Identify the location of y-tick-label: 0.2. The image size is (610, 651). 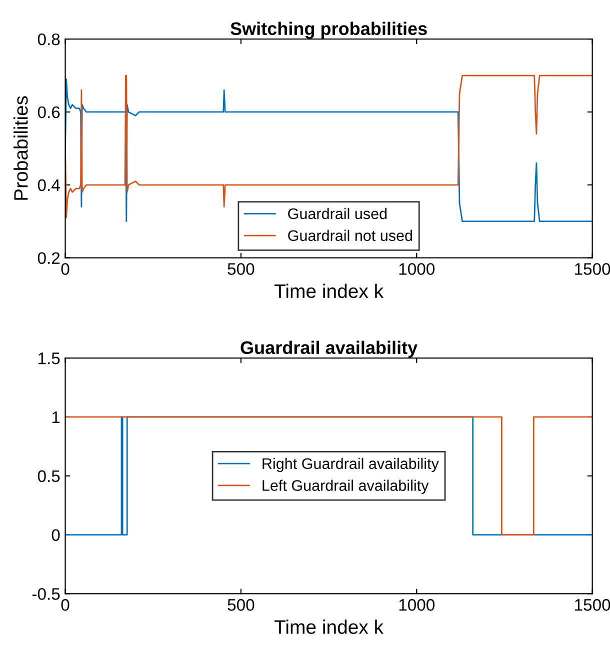
(49, 258).